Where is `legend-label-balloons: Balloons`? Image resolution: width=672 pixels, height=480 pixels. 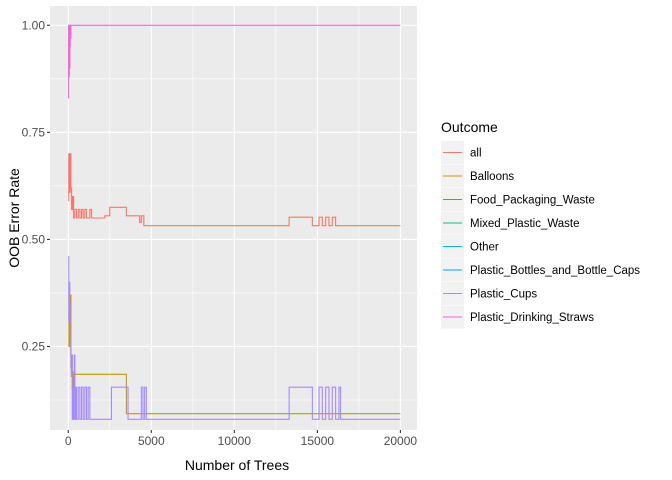 legend-label-balloons: Balloons is located at coordinates (492, 177).